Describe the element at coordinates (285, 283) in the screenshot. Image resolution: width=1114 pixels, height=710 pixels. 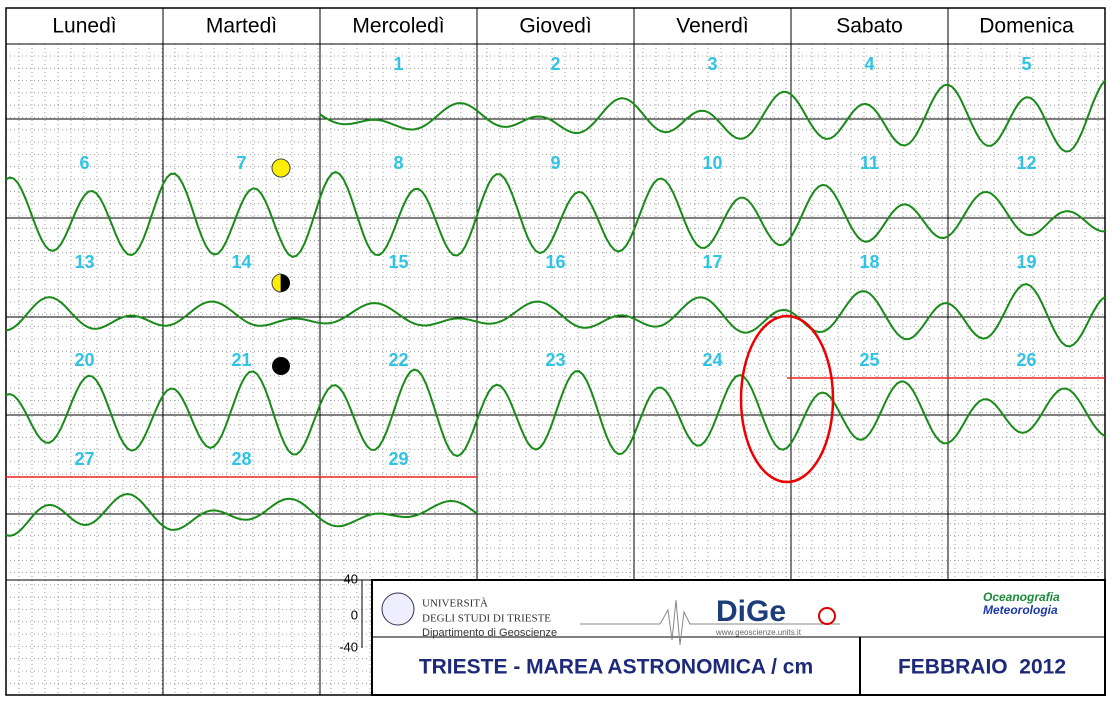
I see `last-quarter-moon-dark` at that location.